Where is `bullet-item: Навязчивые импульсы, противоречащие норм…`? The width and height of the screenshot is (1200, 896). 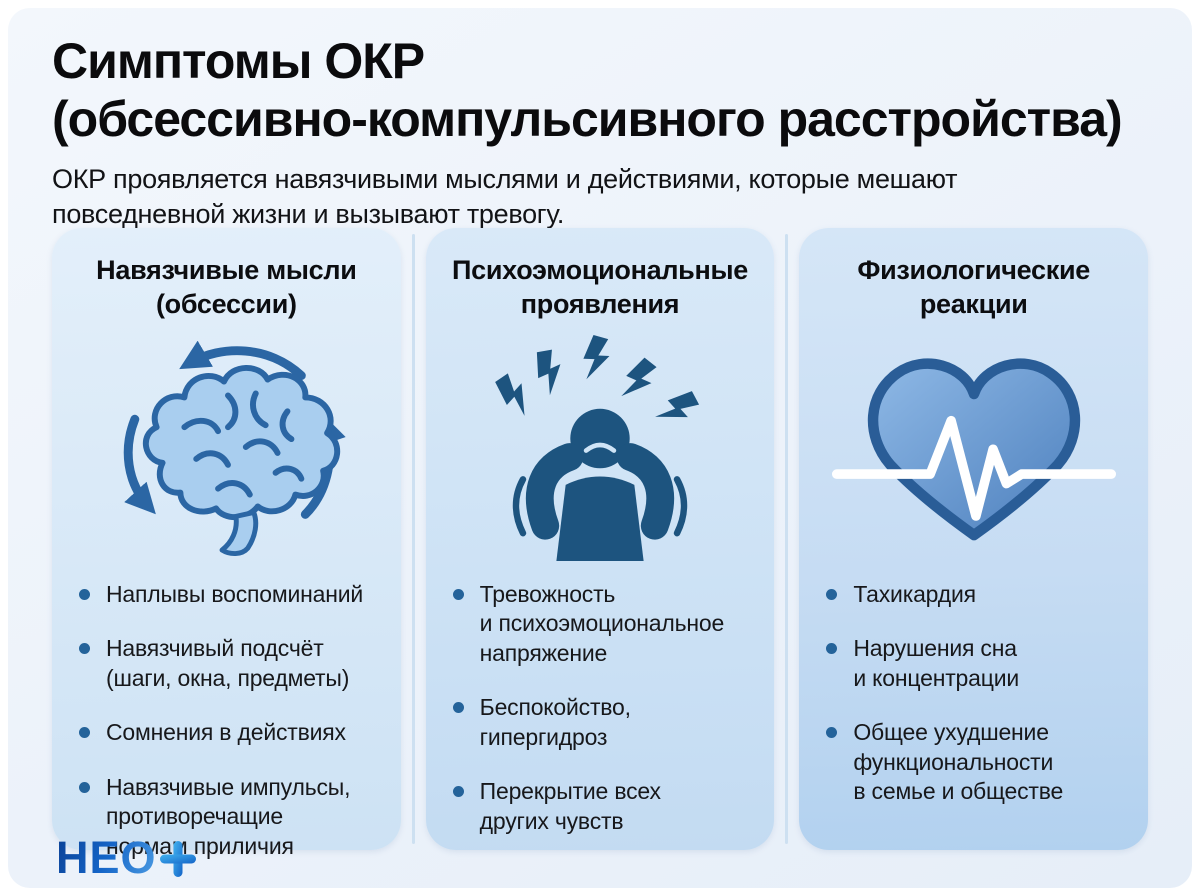
bullet-item: Навязчивые импульсы, противоречащие норм… is located at coordinates (229, 817).